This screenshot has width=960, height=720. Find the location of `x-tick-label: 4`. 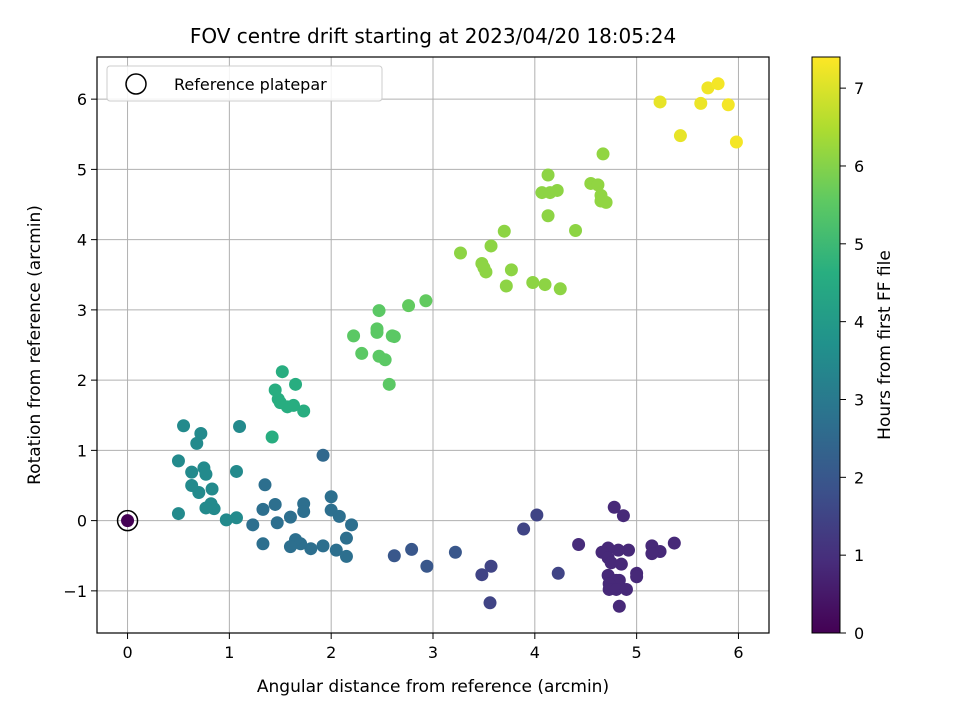

x-tick-label: 4 is located at coordinates (535, 652).